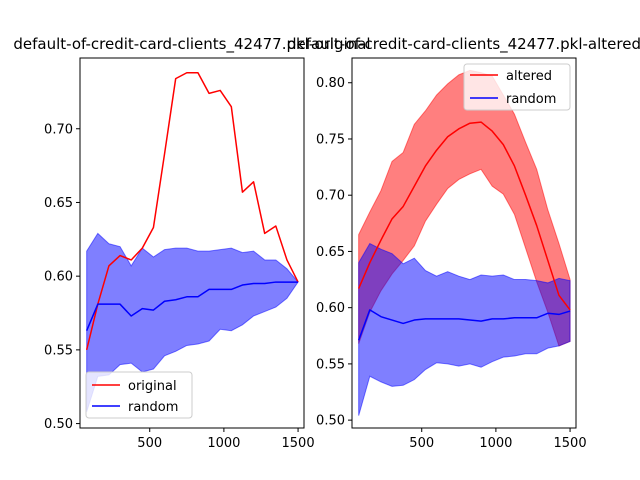 This screenshot has width=640, height=480. Describe the element at coordinates (529, 76) in the screenshot. I see `legend-label-altered: altered` at that location.